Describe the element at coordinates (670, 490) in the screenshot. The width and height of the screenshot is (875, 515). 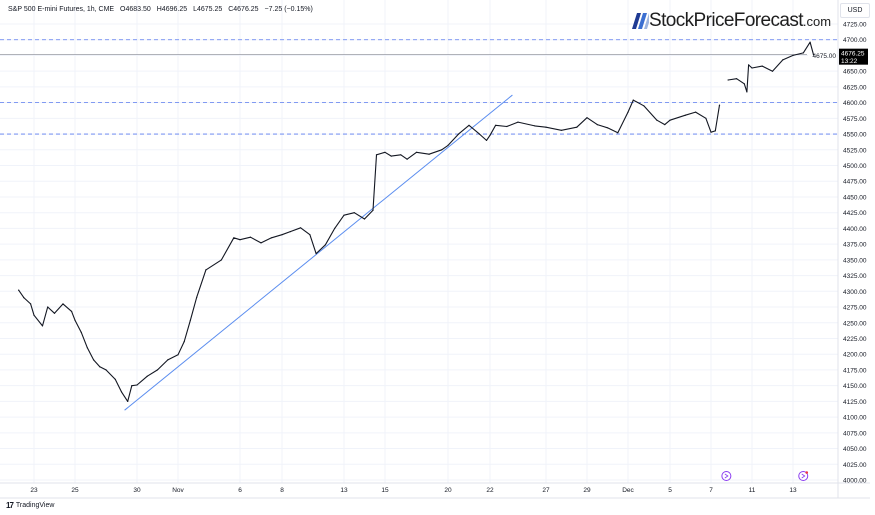
I see `x-tick-label: 5` at that location.